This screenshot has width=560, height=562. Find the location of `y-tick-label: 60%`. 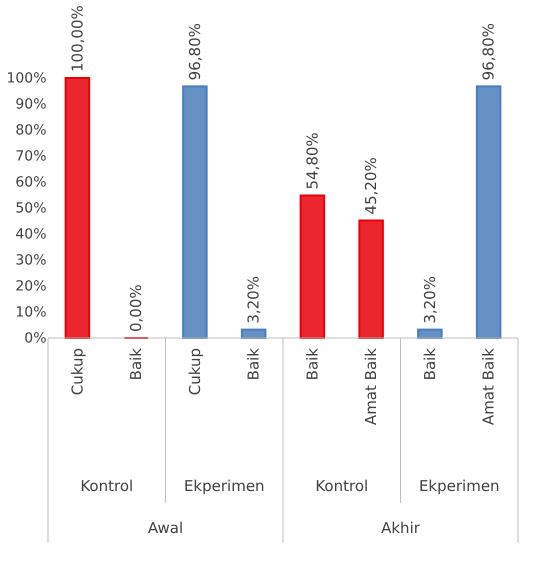

y-tick-label: 60% is located at coordinates (30, 182).